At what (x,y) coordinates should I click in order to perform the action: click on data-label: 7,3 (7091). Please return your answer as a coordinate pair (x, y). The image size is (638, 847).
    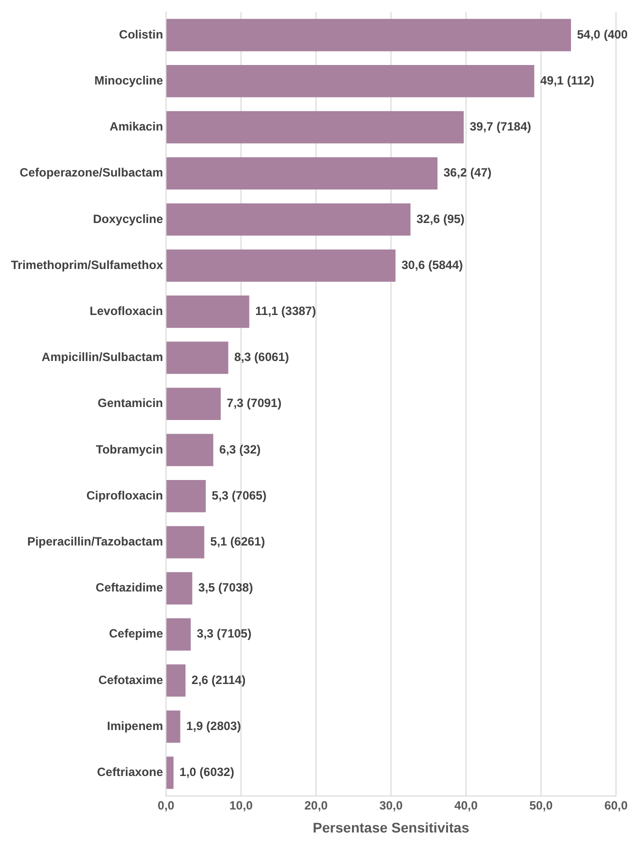
    Looking at the image, I should click on (254, 403).